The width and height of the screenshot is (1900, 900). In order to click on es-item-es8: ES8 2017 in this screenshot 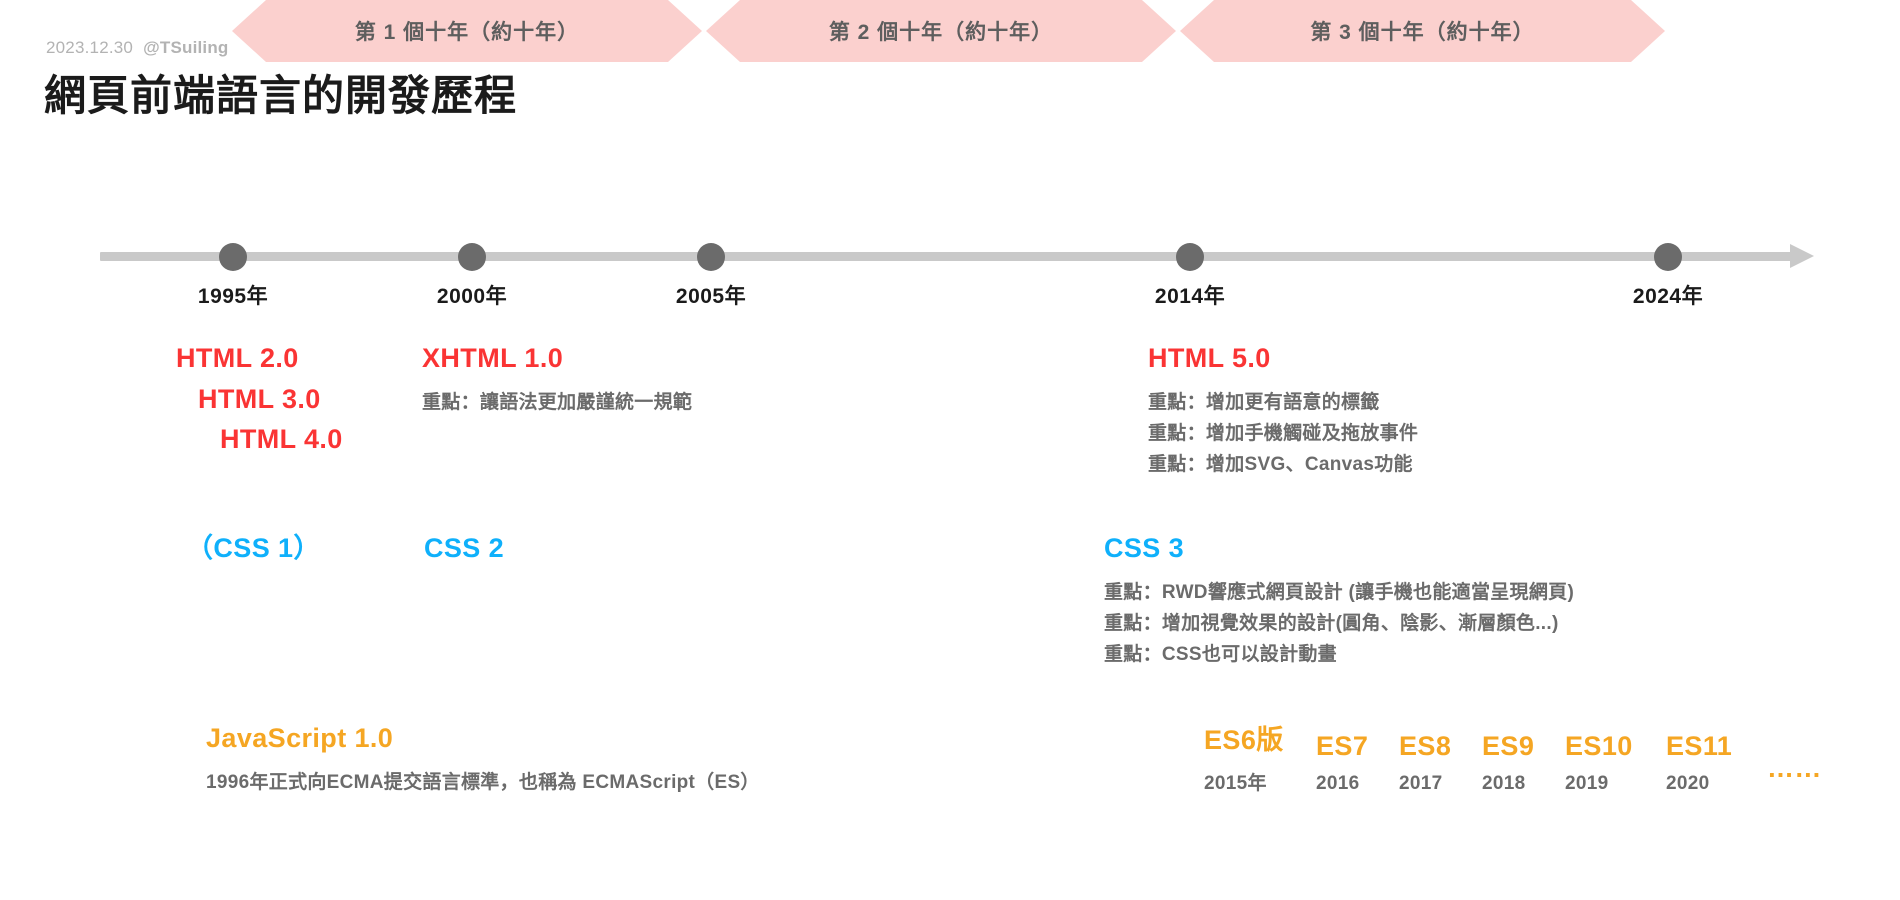, I will do `click(1440, 763)`.